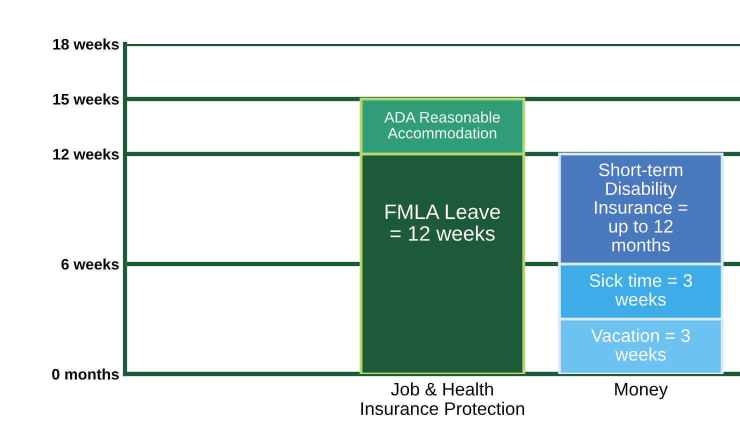  Describe the element at coordinates (85, 374) in the screenshot. I see `y-tick-label: 0 months` at that location.